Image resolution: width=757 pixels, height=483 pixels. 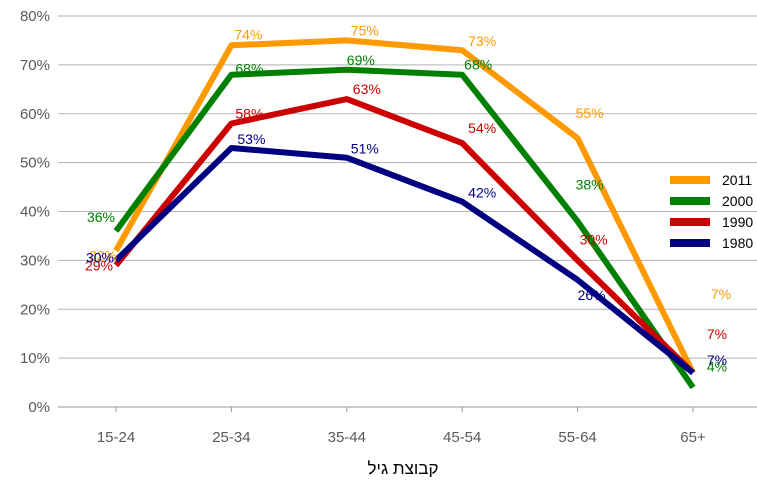 I want to click on y-tick-label: 30%, so click(x=35, y=260).